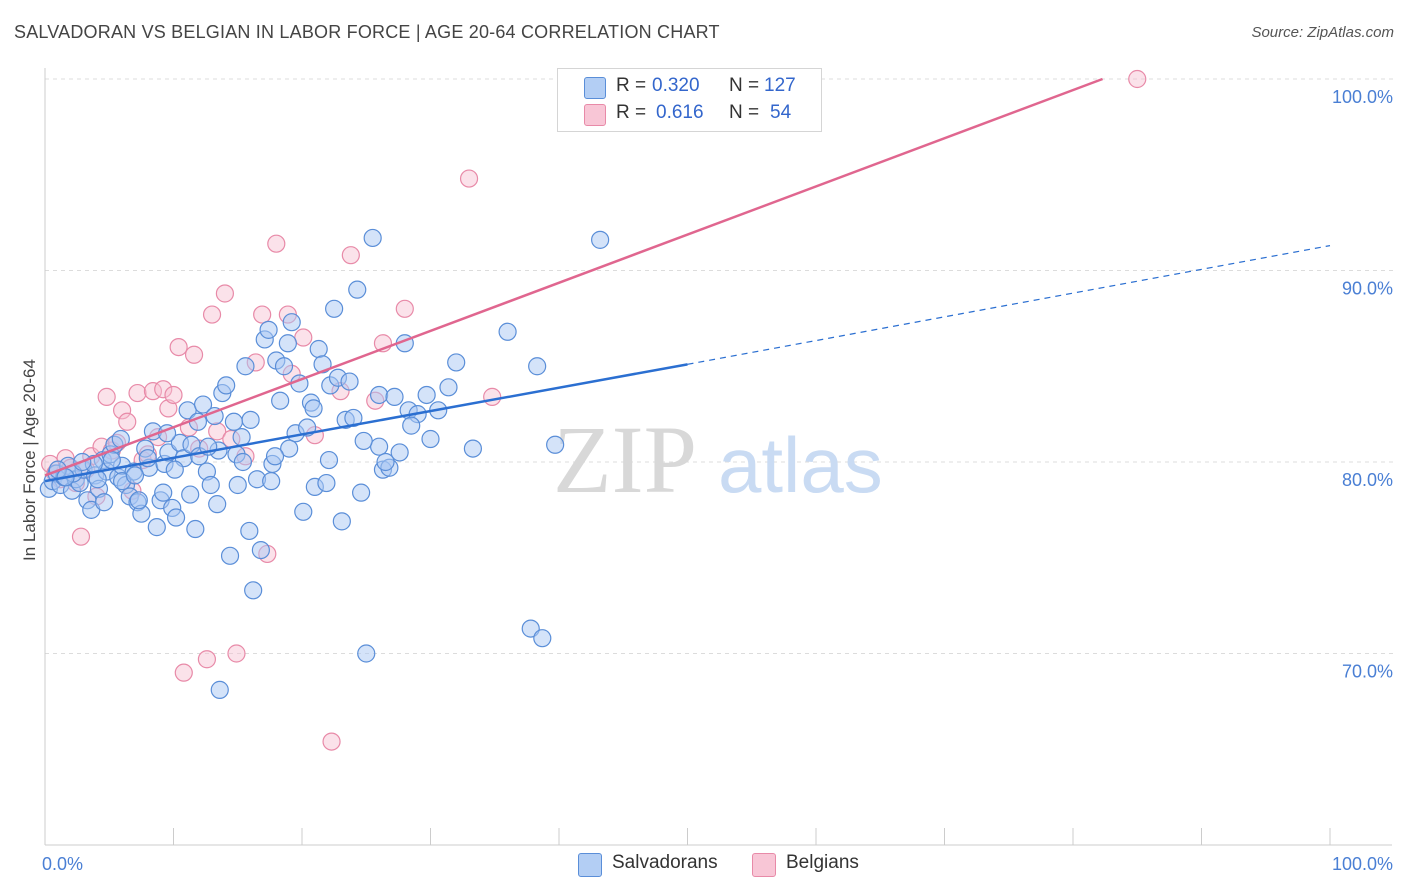 This screenshot has height=892, width=1406. What do you see at coordinates (62, 864) in the screenshot?
I see `x-tick-label-min: 0.0%` at bounding box center [62, 864].